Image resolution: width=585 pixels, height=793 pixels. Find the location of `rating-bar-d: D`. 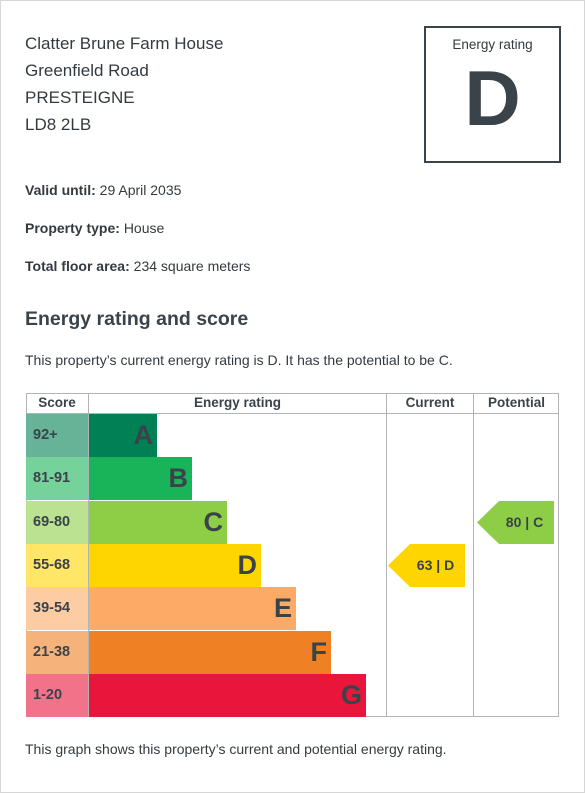

rating-bar-d: D is located at coordinates (175, 565).